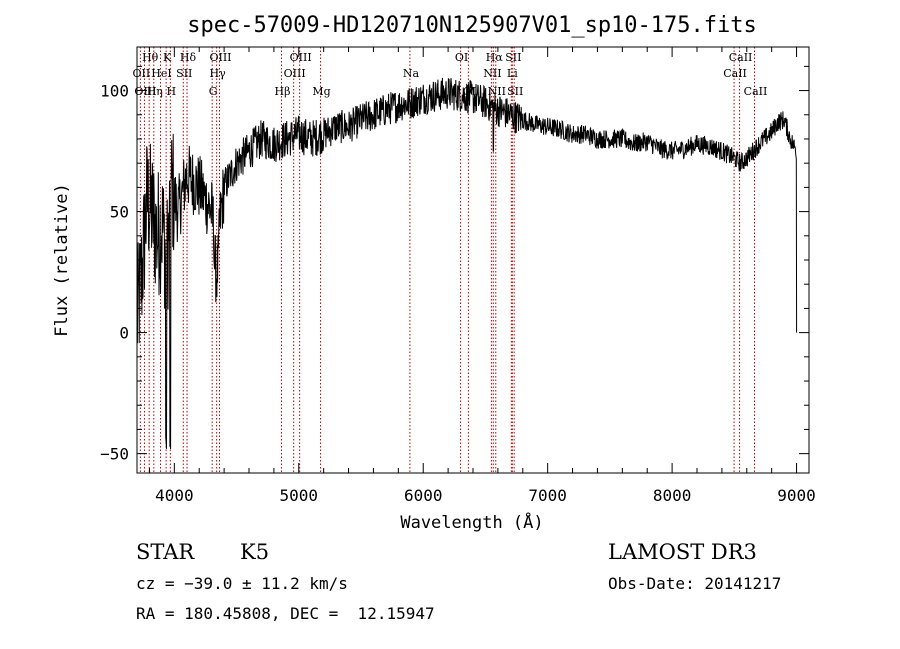  What do you see at coordinates (62, 260) in the screenshot?
I see `y-axis-label: Flux (relative)` at bounding box center [62, 260].